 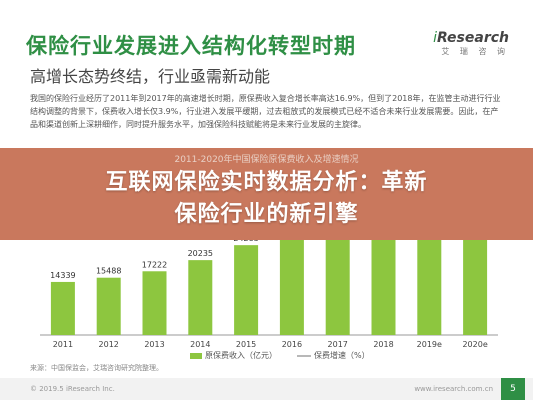 What do you see at coordinates (191, 46) in the screenshot?
I see `page-title: 保险行业发展进入结构化转型时期` at bounding box center [191, 46].